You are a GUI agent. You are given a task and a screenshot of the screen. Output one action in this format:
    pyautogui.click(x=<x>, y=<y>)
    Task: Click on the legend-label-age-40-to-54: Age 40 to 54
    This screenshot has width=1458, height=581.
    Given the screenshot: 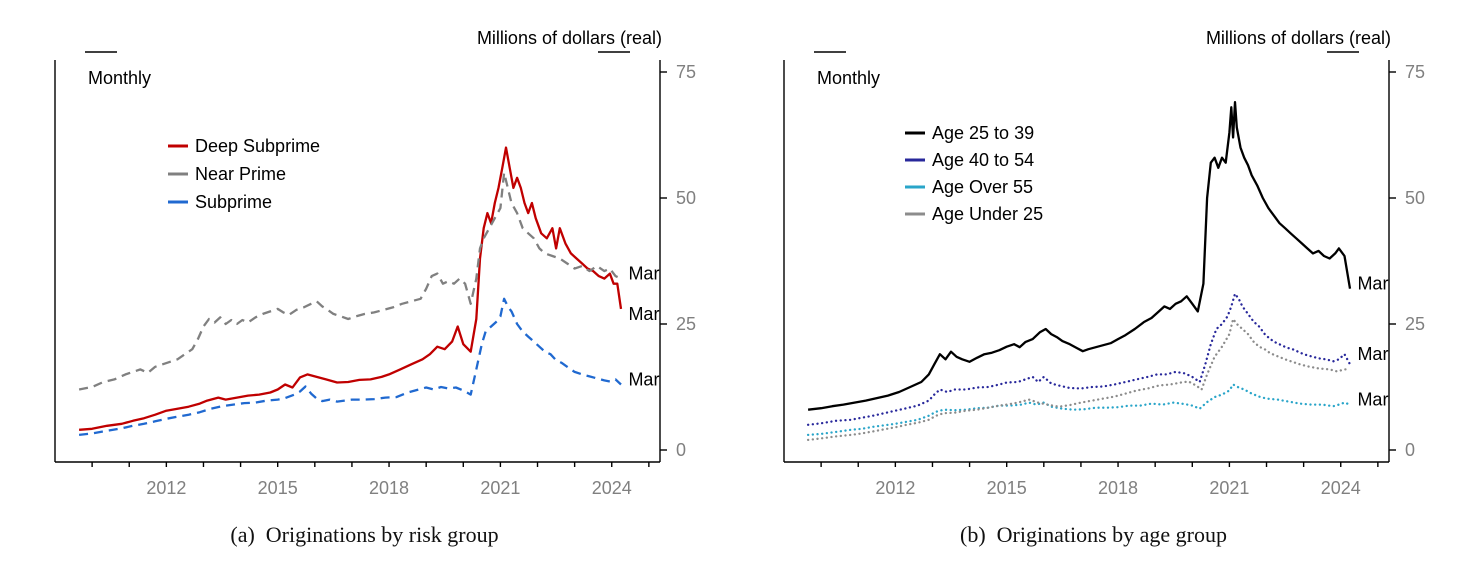 What is the action you would take?
    pyautogui.click(x=983, y=160)
    